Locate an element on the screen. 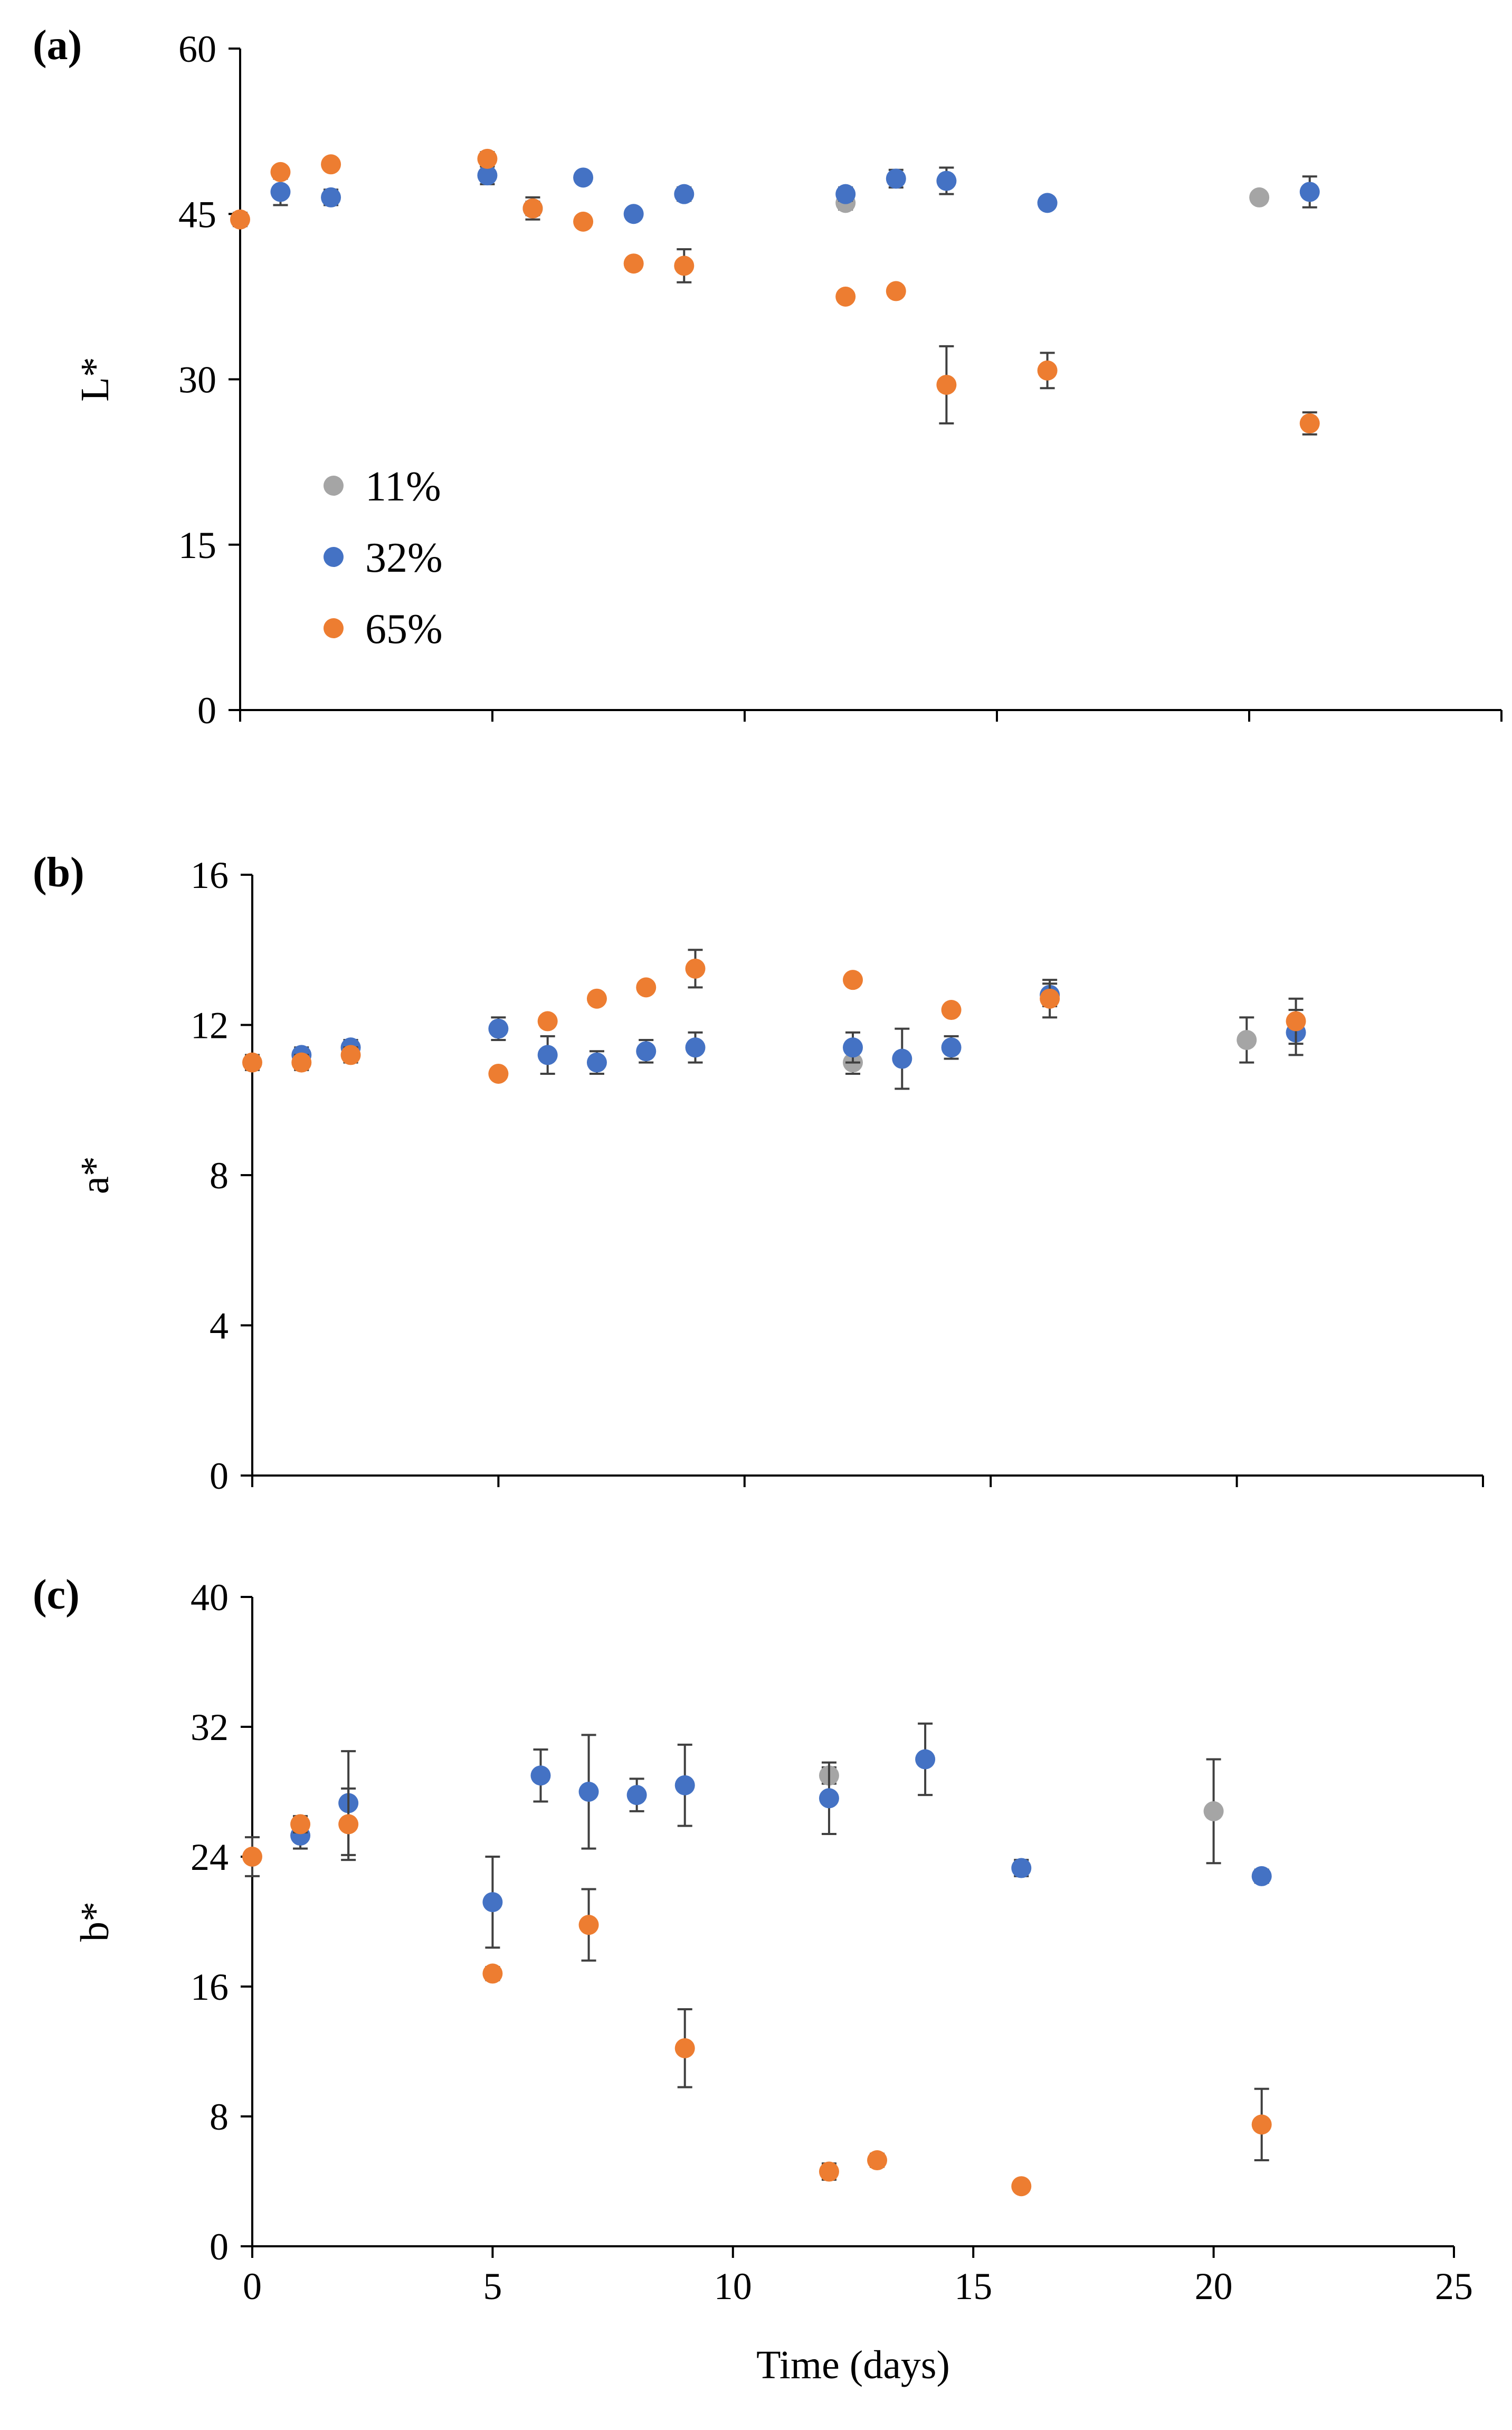 This screenshot has width=1512, height=2430. x-tick-label: 25 is located at coordinates (1454, 2286).